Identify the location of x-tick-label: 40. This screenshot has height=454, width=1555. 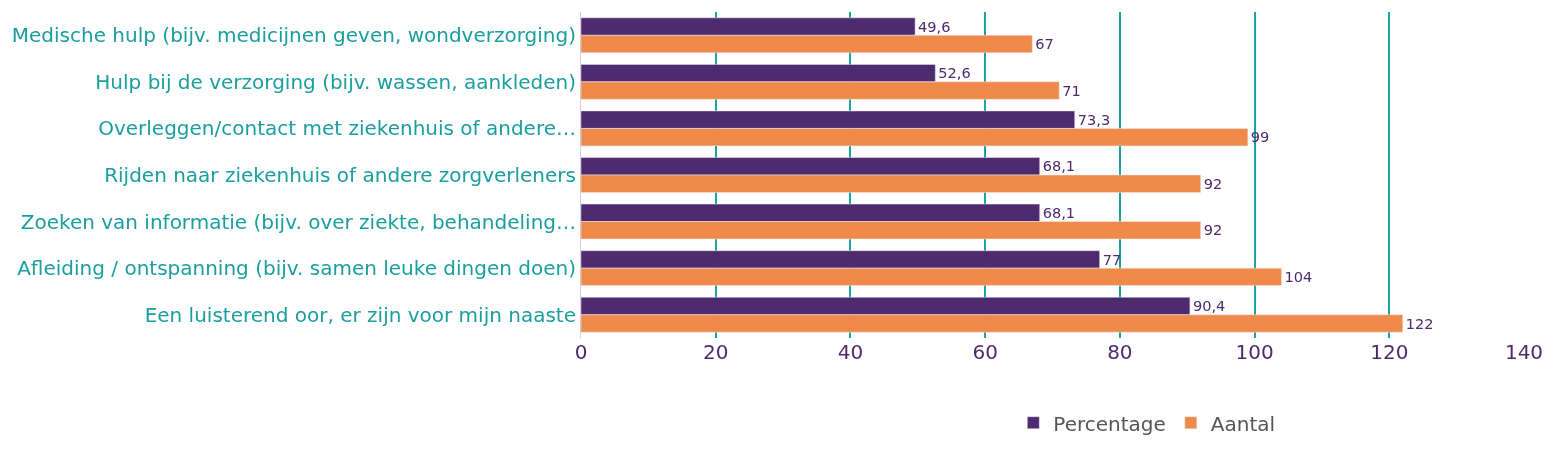
(850, 352).